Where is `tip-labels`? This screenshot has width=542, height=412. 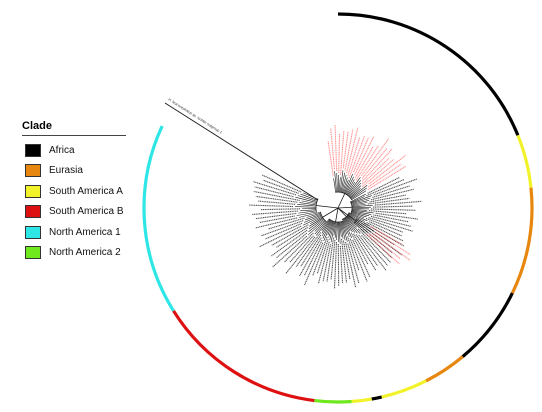
tip-labels is located at coordinates (335, 207).